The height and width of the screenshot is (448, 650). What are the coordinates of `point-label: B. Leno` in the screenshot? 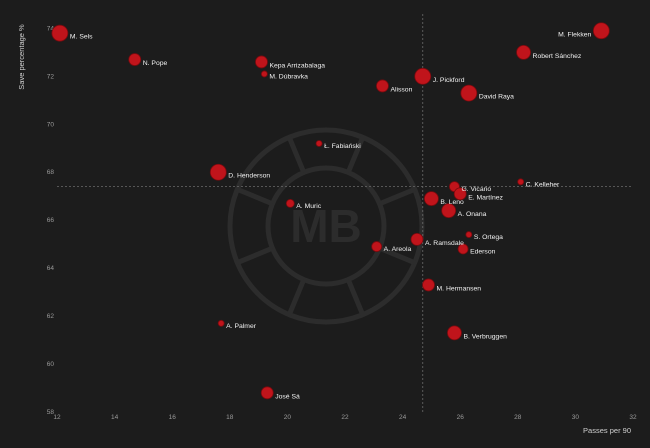 It's located at (452, 202).